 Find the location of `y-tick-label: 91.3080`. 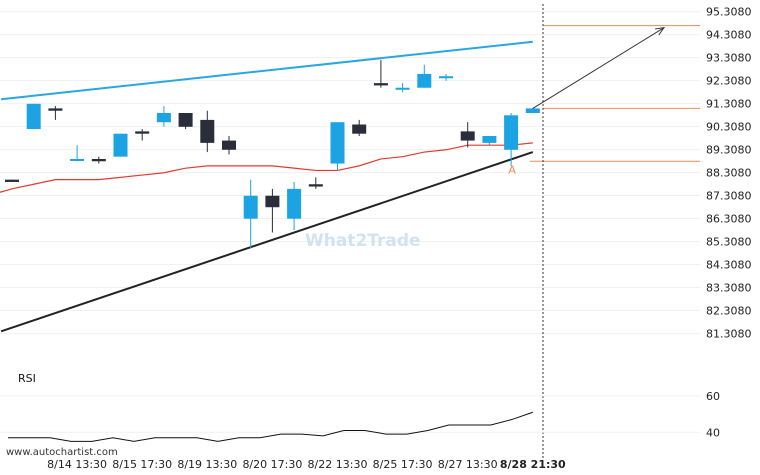

y-tick-label: 91.3080 is located at coordinates (729, 104).